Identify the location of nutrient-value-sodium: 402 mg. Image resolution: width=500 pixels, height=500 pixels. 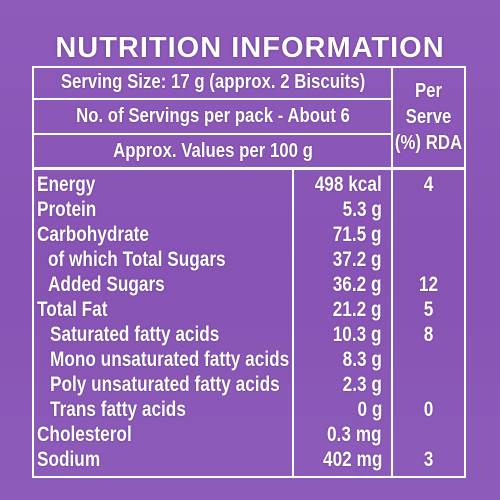
(352, 459).